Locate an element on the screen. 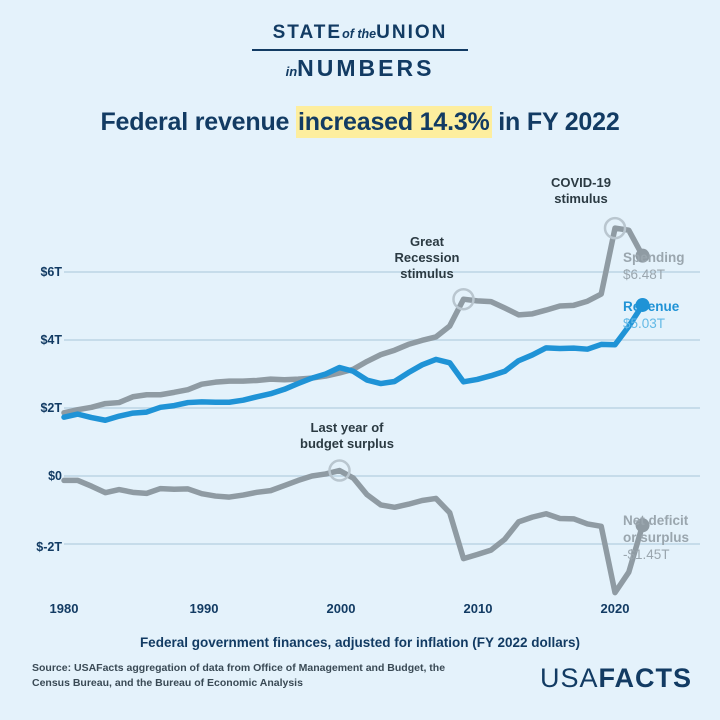  series-label-spending-name: Spending is located at coordinates (654, 257).